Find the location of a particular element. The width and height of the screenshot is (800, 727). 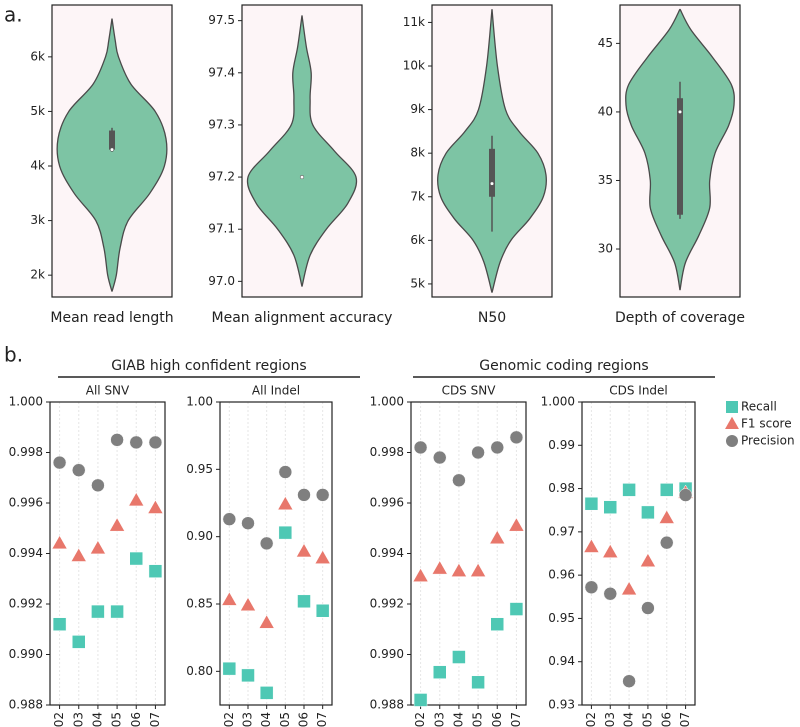

y-tick-label: 0.85 is located at coordinates (199, 604).